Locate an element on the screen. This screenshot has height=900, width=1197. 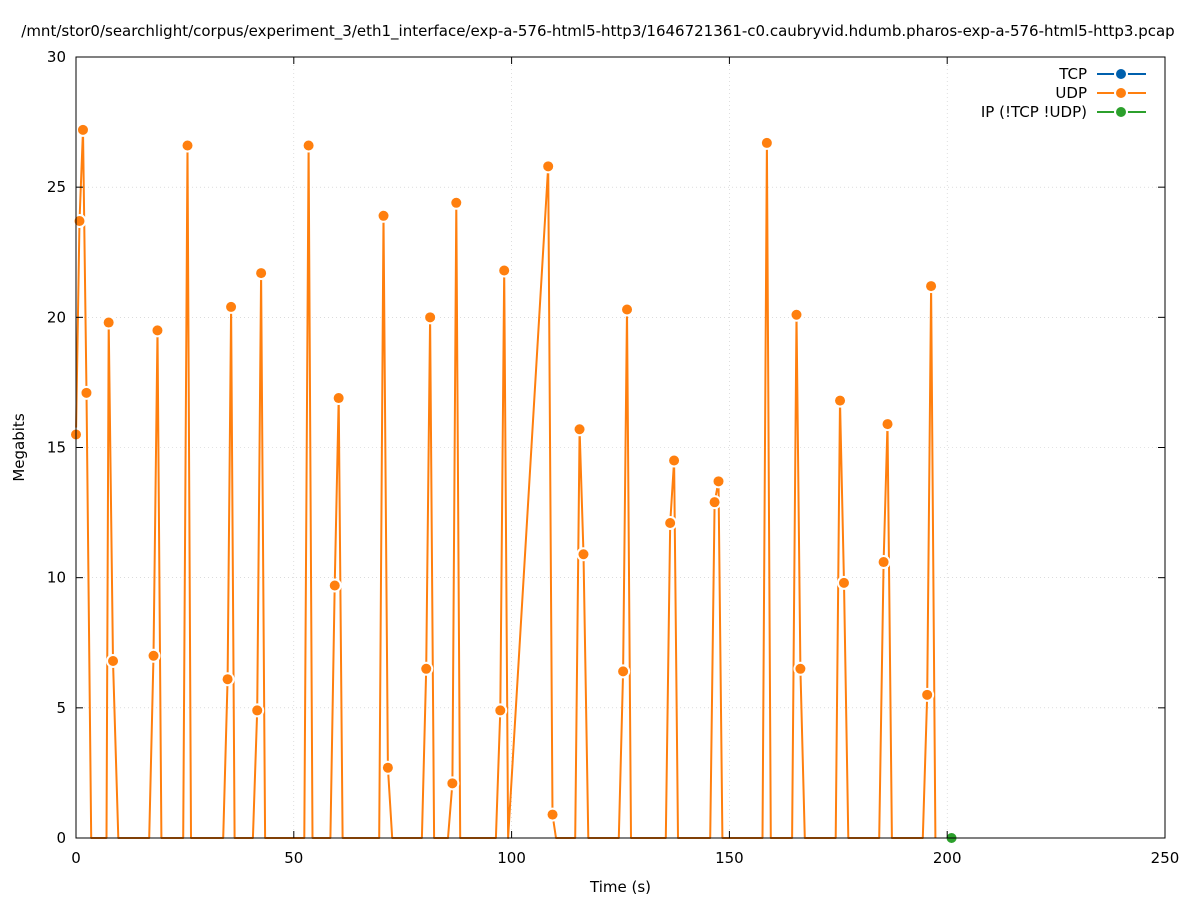
legend-item: IP (!TCP !UDP) is located at coordinates (1063, 112).